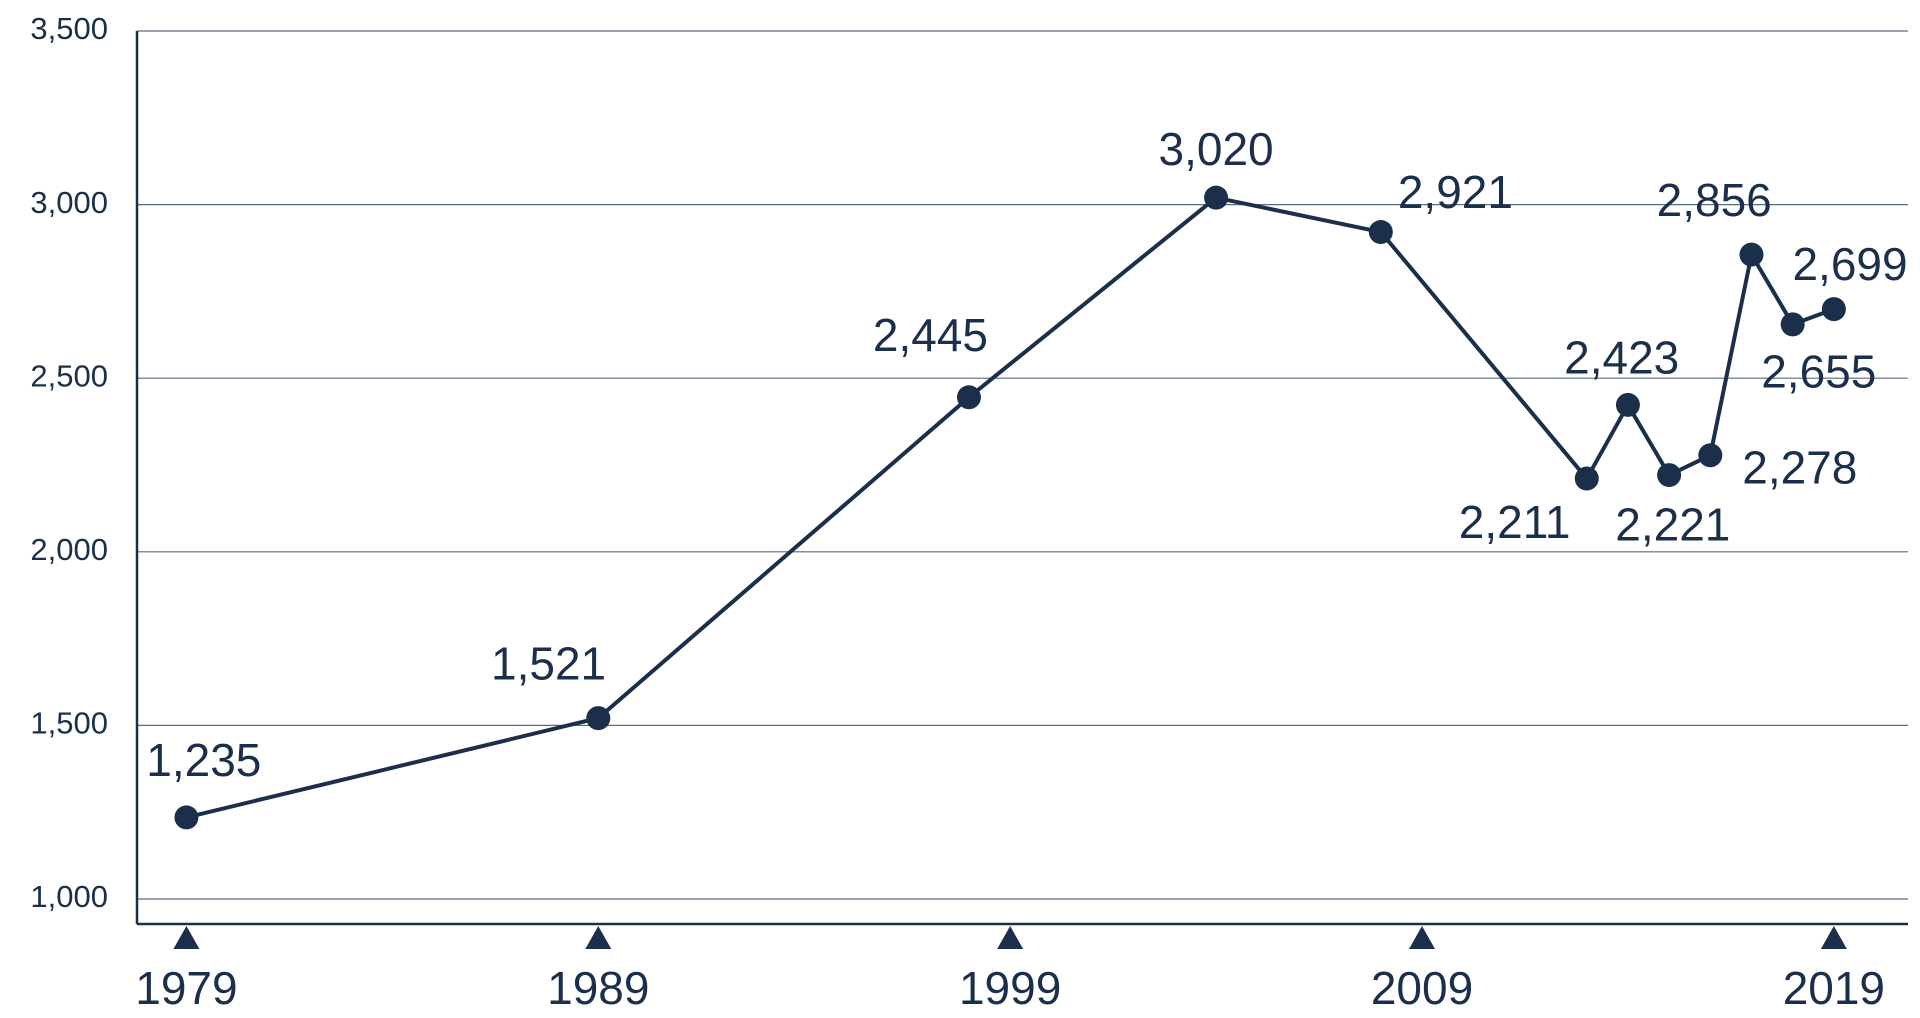 Image resolution: width=1920 pixels, height=1018 pixels. Describe the element at coordinates (1849, 264) in the screenshot. I see `data-label: 2,699` at that location.